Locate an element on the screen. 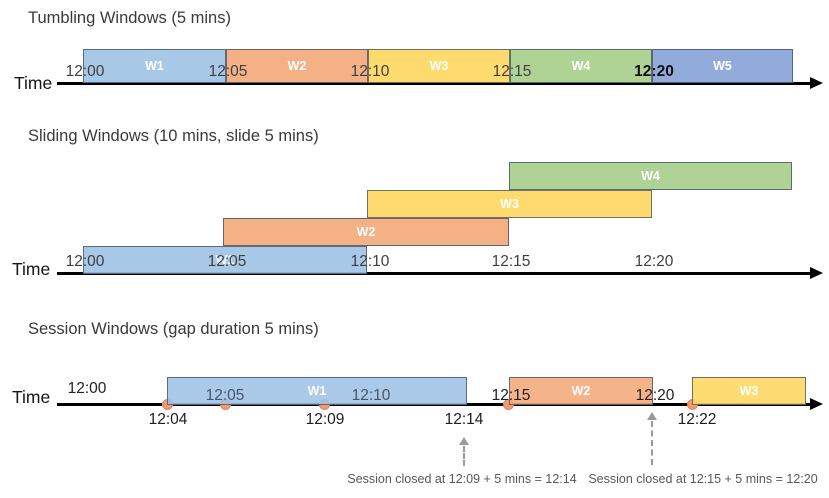 The height and width of the screenshot is (498, 829). tumbling-tick-12-15: 12:15 is located at coordinates (512, 71).